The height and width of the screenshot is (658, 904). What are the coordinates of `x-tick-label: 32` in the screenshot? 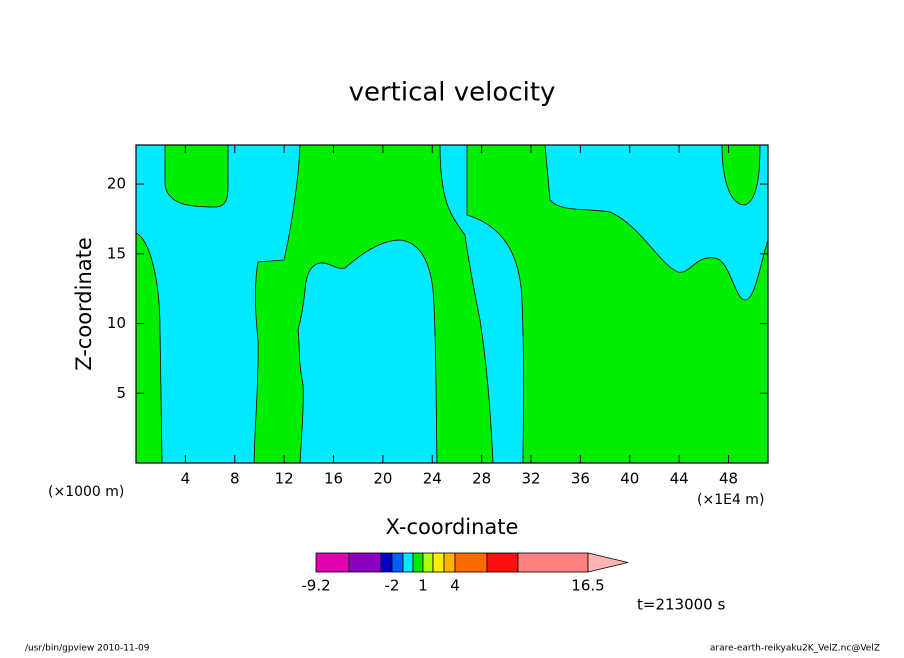 It's located at (530, 479).